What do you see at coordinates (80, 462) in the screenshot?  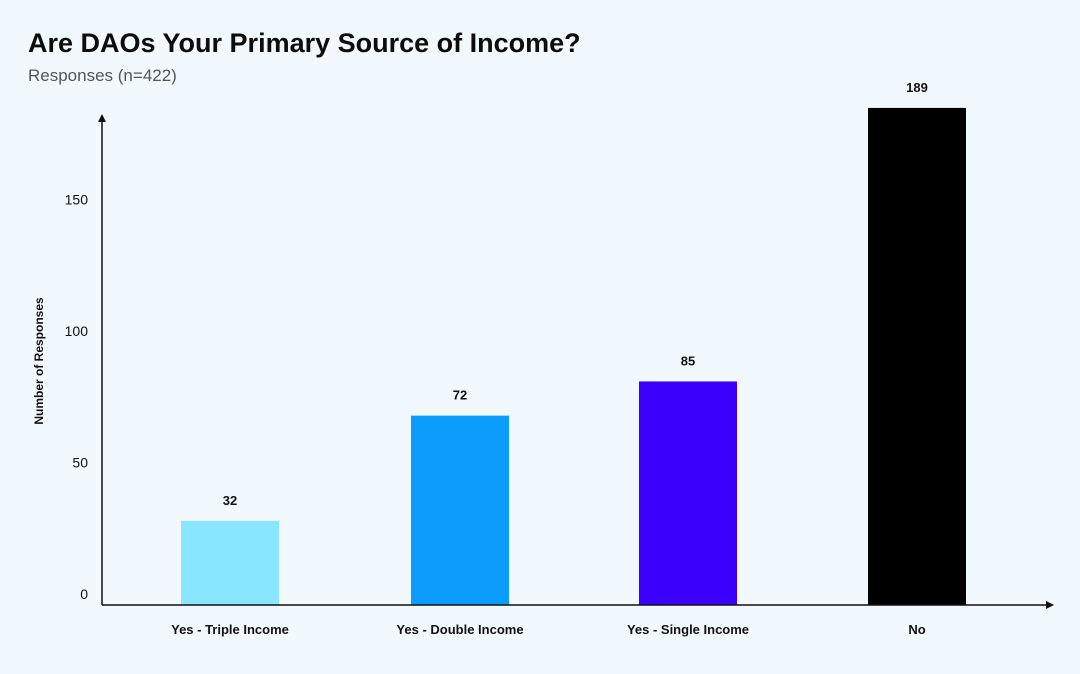 I see `y-tick-label: 50` at bounding box center [80, 462].